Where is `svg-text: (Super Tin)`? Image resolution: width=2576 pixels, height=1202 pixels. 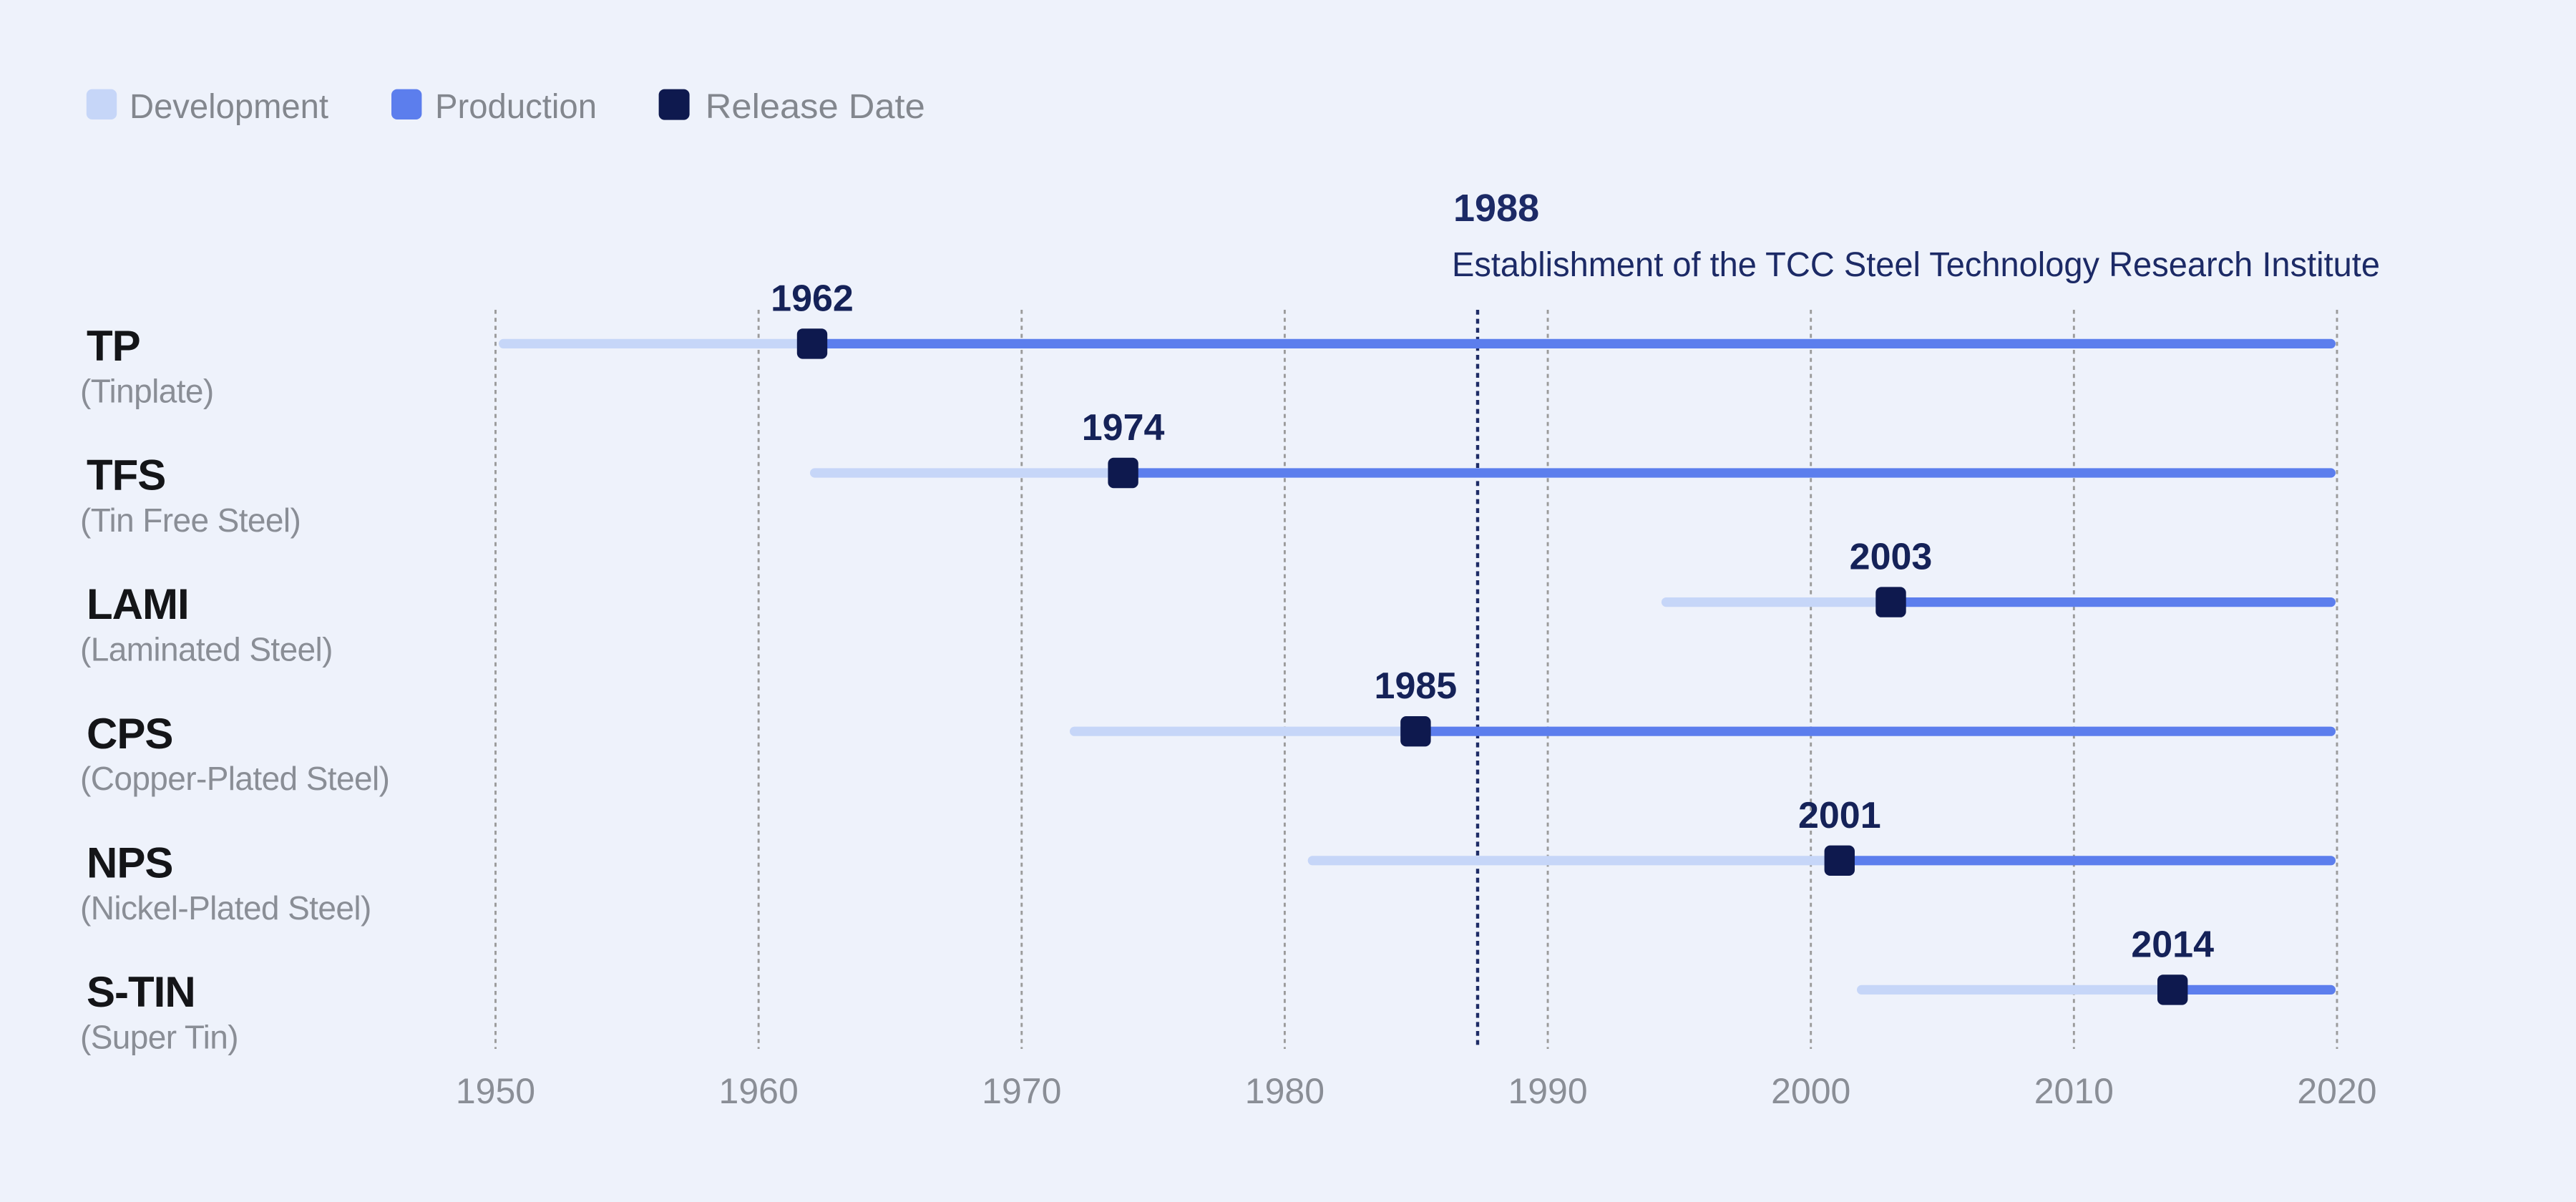
svg-text: (Super Tin) is located at coordinates (159, 1036).